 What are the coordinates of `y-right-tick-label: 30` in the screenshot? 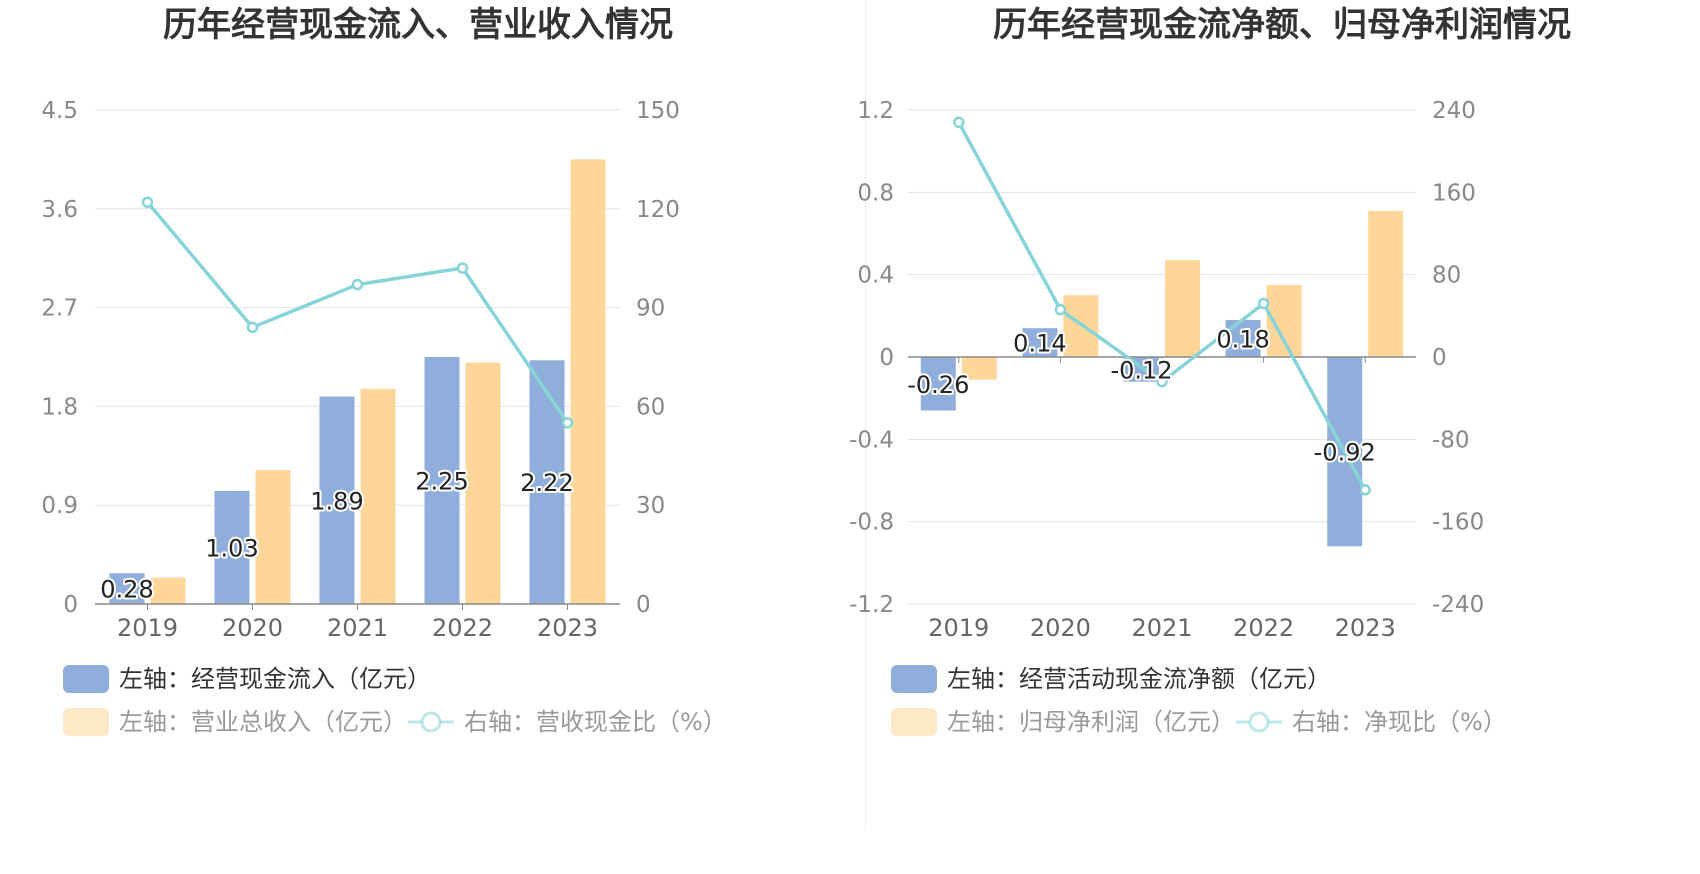 It's located at (650, 506).